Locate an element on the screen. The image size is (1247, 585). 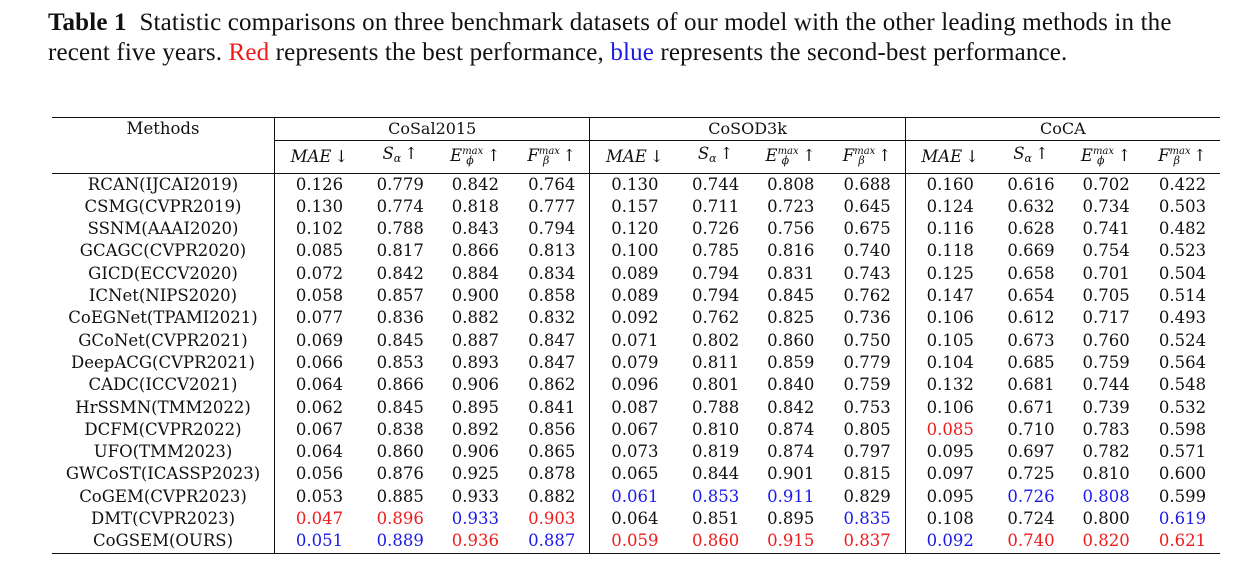
method-name: GCAGC(CVPR2020) is located at coordinates (163, 251).